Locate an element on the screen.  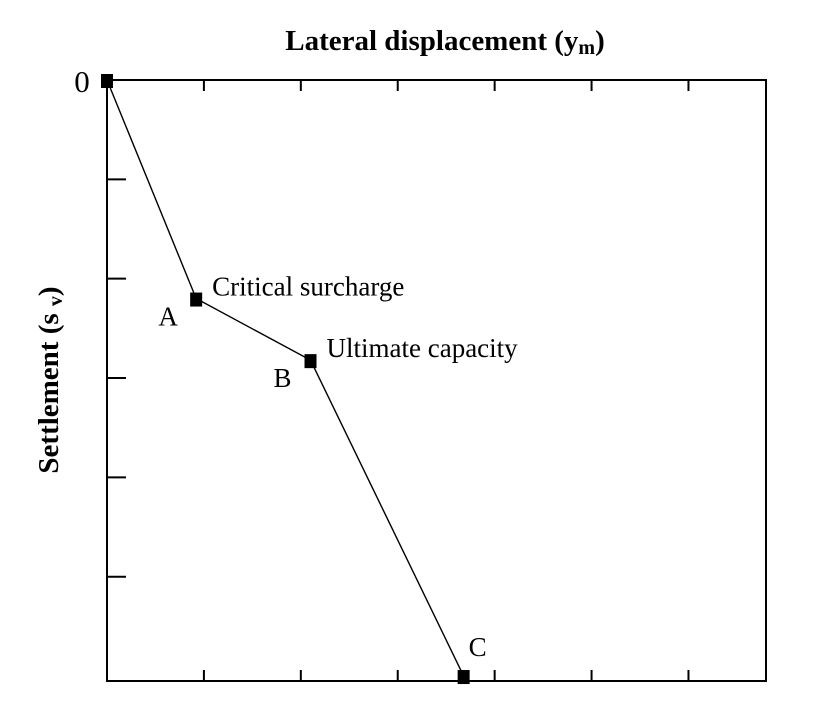
point-label-a: A is located at coordinates (168, 317).